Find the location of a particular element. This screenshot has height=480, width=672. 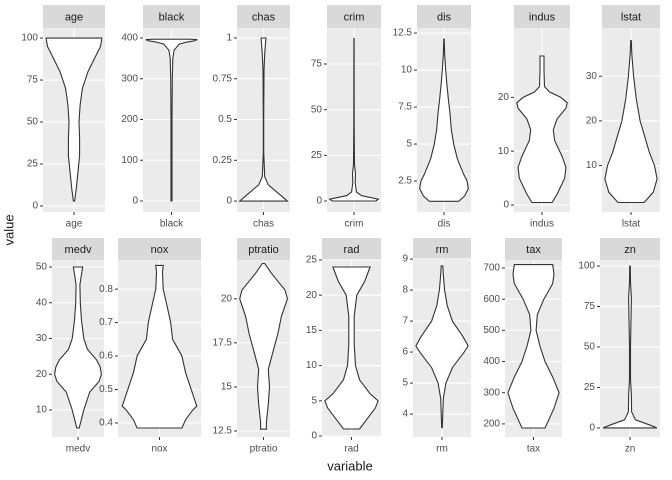

x-tick-label: age is located at coordinates (74, 224).